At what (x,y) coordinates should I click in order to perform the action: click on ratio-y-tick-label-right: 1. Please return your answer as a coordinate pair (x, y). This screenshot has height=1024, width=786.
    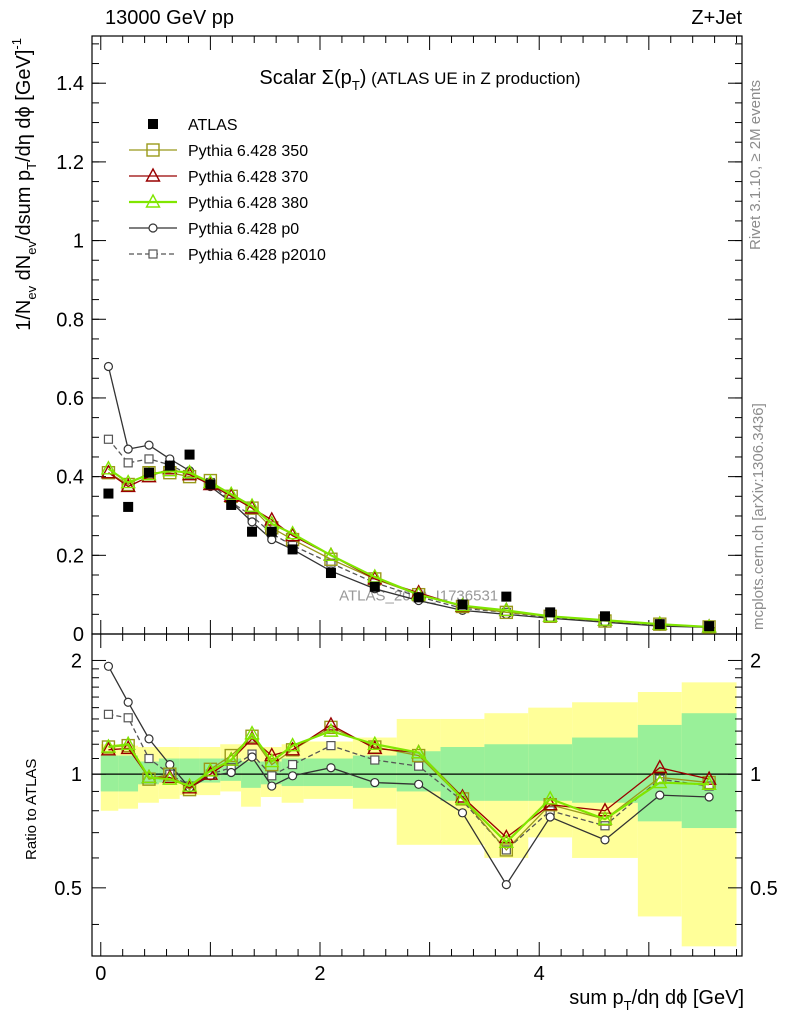
    Looking at the image, I should click on (755, 775).